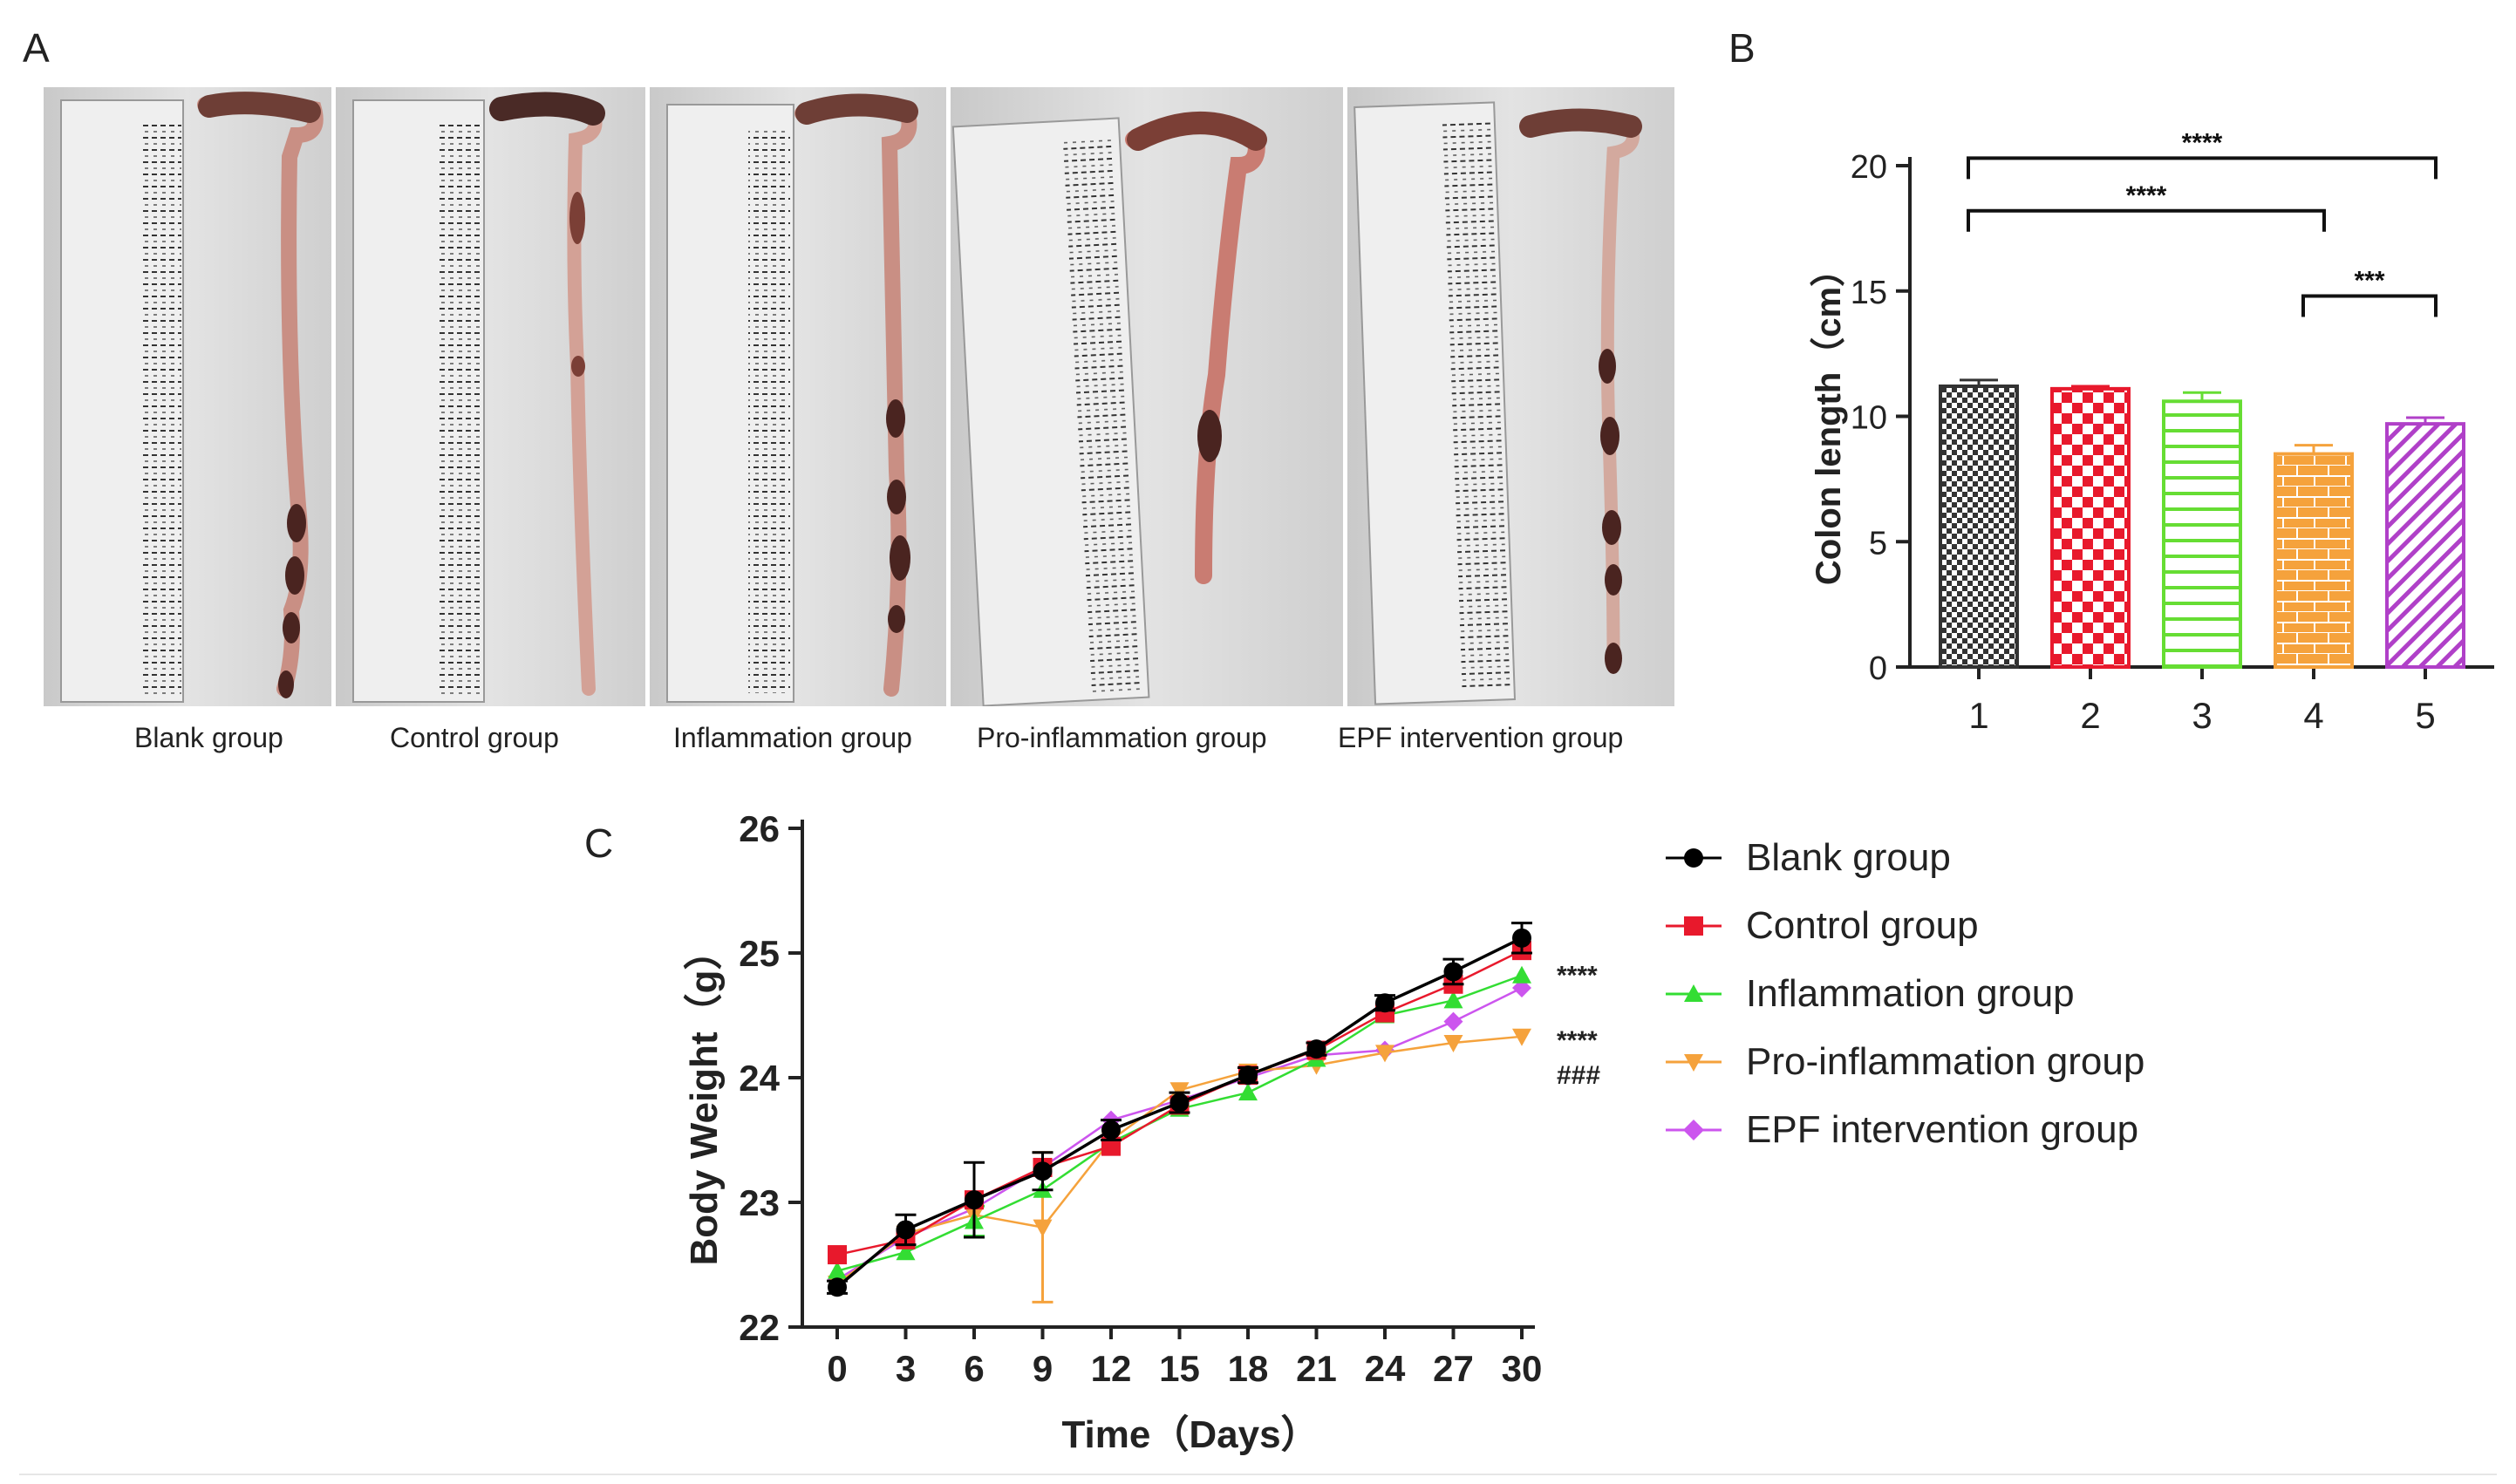  I want to click on line-chart-y-axis-label: Body Weight（g）, so click(704, 1099).